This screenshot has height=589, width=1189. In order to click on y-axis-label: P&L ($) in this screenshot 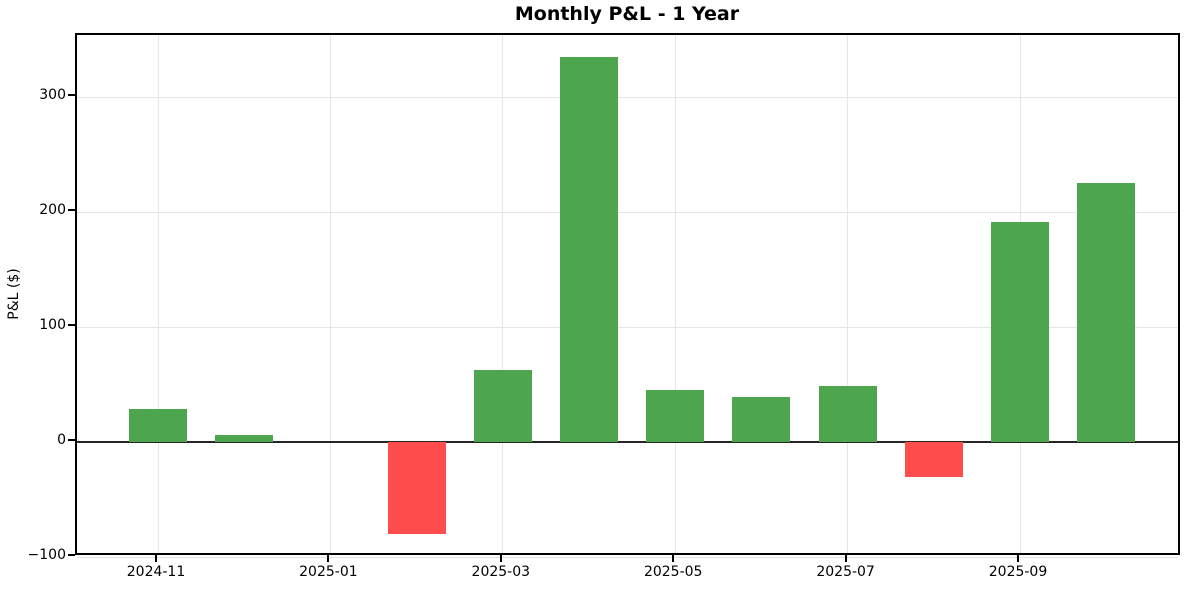, I will do `click(14, 294)`.